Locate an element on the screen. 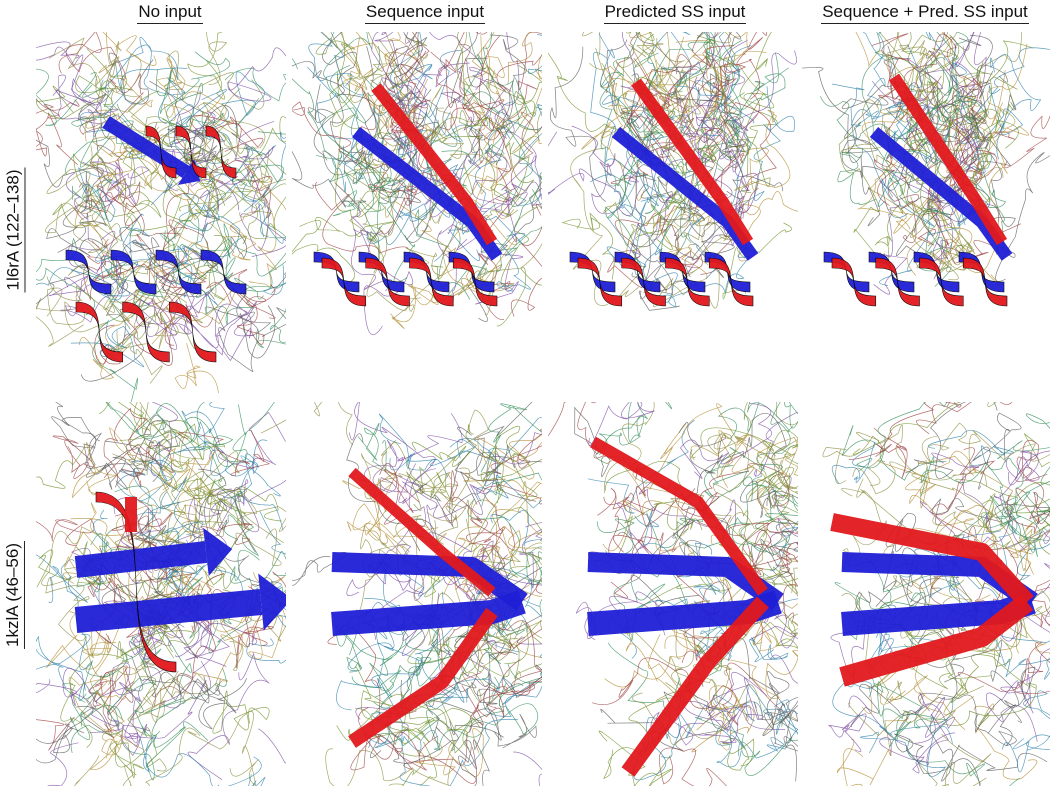 The image size is (1050, 786). column-title: Sequence + Pred. SS input is located at coordinates (925, 13).